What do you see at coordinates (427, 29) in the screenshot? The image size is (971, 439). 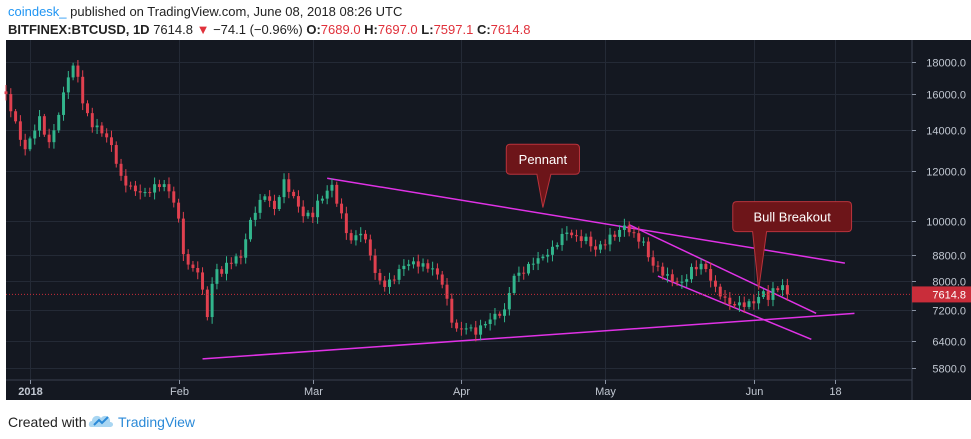 I see `low-label: L:` at bounding box center [427, 29].